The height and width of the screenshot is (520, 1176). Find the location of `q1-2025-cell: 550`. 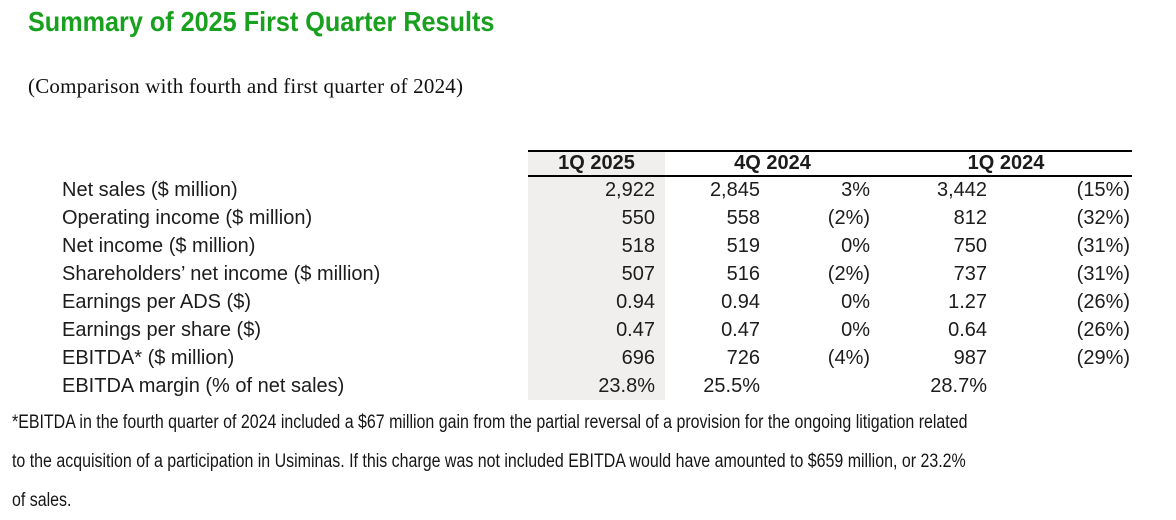

q1-2025-cell: 550 is located at coordinates (596, 218).